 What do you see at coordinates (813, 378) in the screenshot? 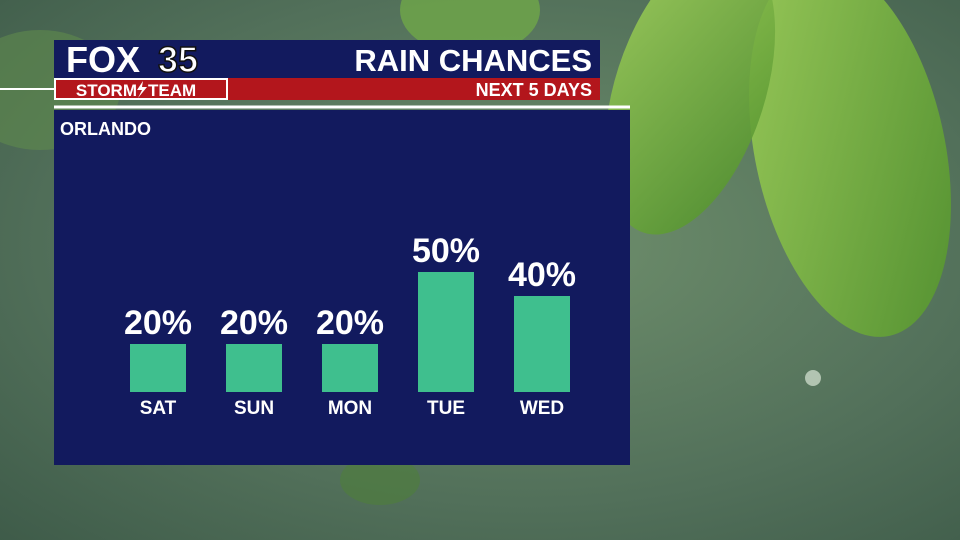
I see `drop` at bounding box center [813, 378].